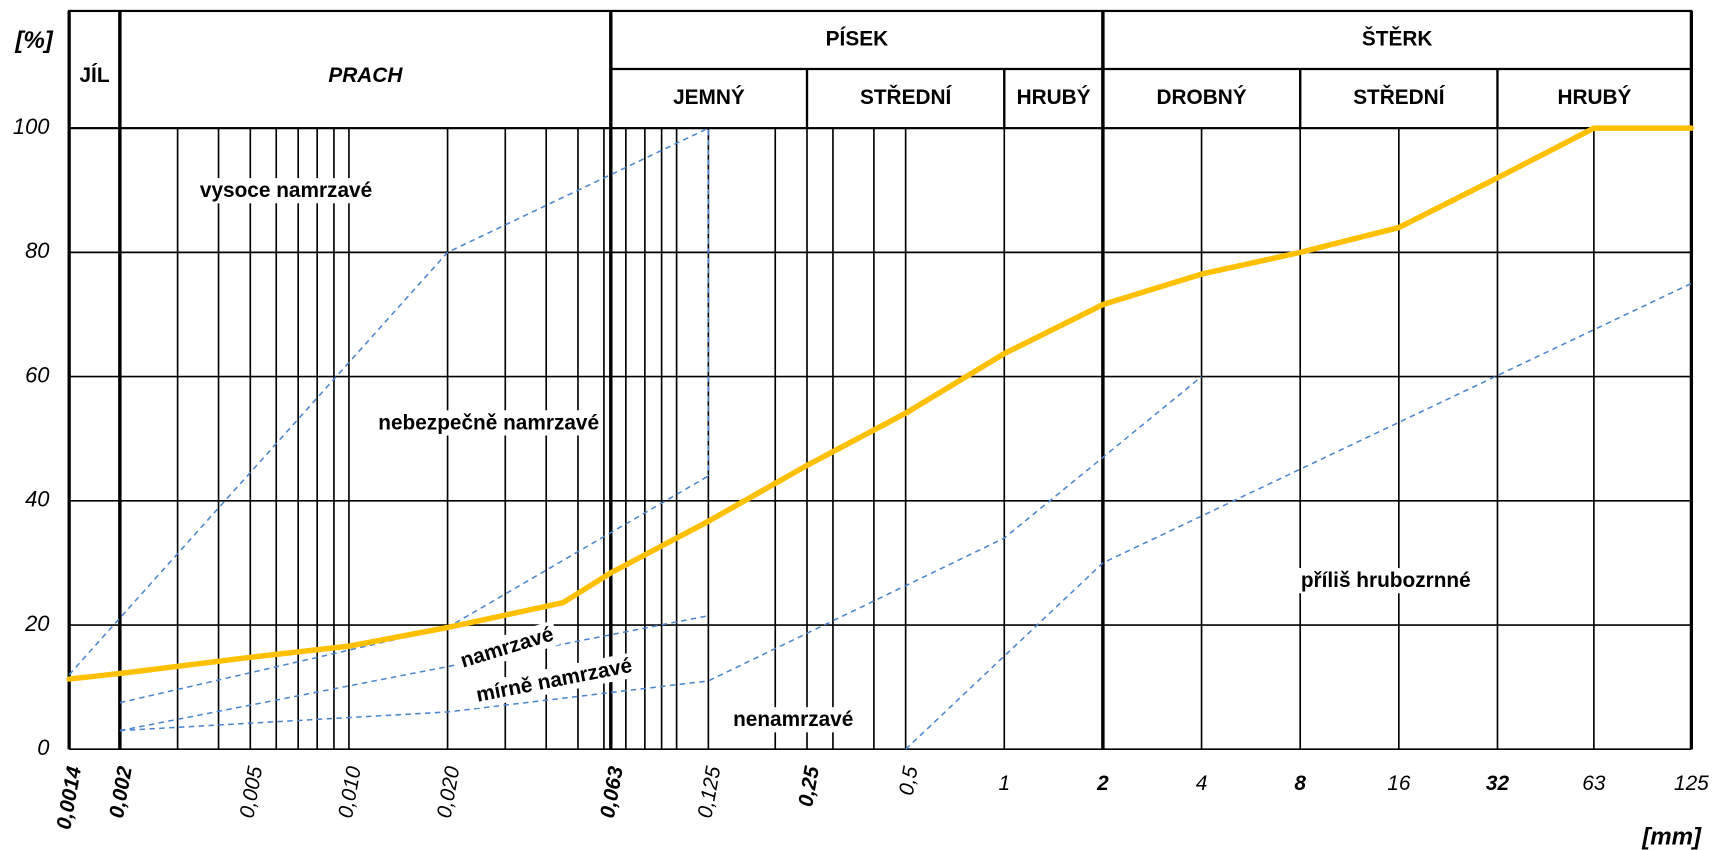 This screenshot has height=850, width=1720. Describe the element at coordinates (365, 75) in the screenshot. I see `fraction-name: PRACH` at that location.